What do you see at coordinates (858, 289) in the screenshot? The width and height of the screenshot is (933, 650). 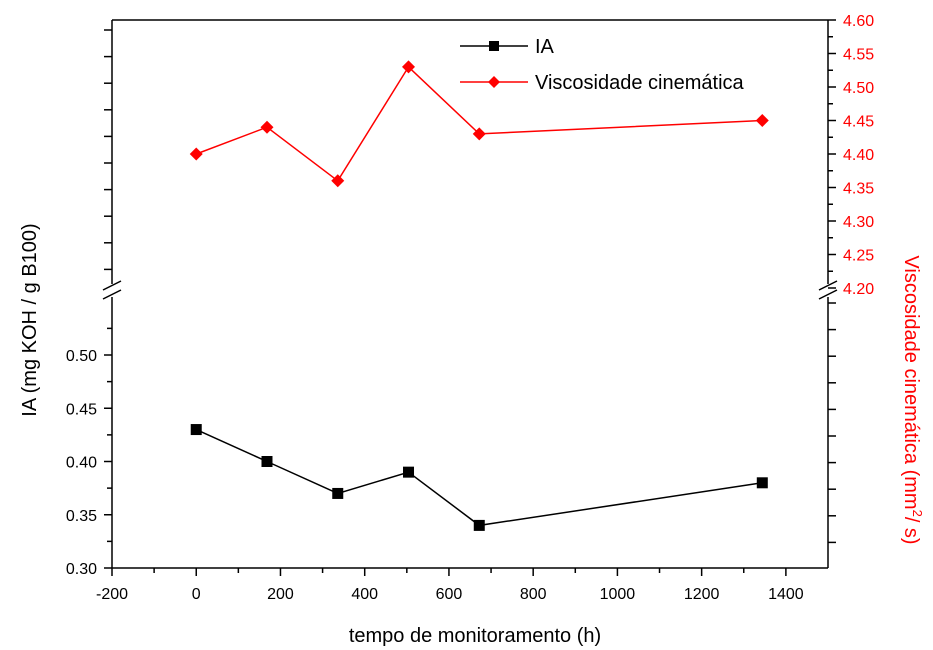 I see `y-right-tick-label: 4.20` at bounding box center [858, 289].